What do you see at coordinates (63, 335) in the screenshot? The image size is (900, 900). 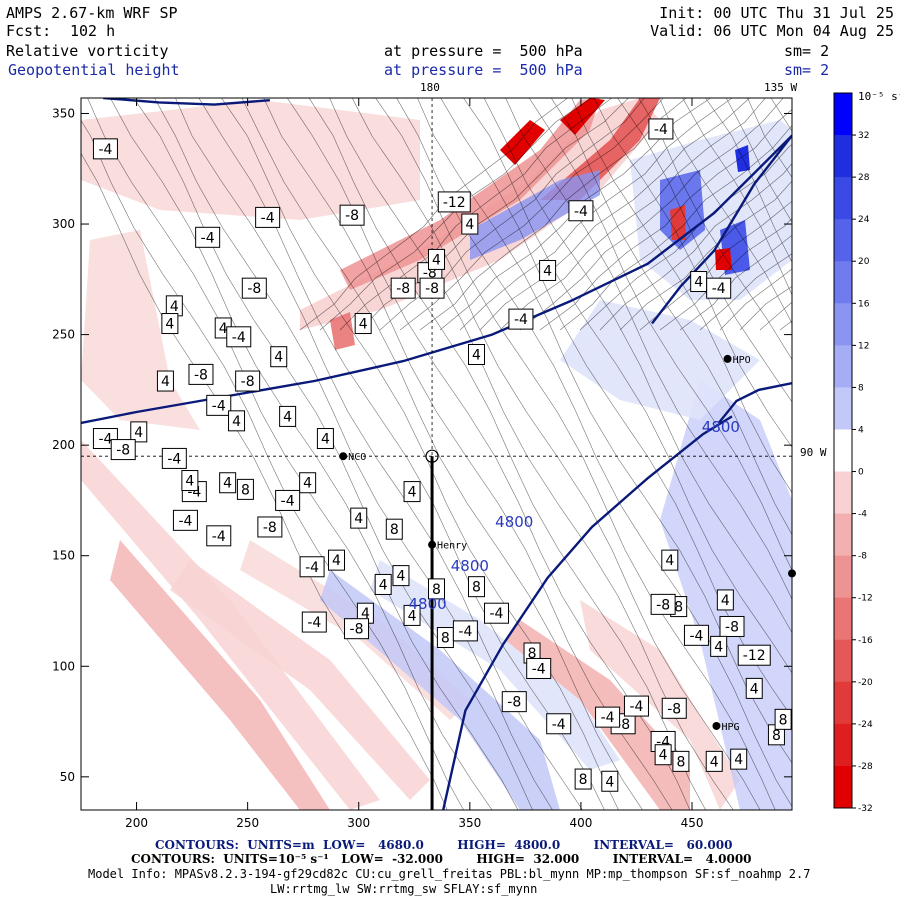 I see `y-tick-label: 250` at bounding box center [63, 335].